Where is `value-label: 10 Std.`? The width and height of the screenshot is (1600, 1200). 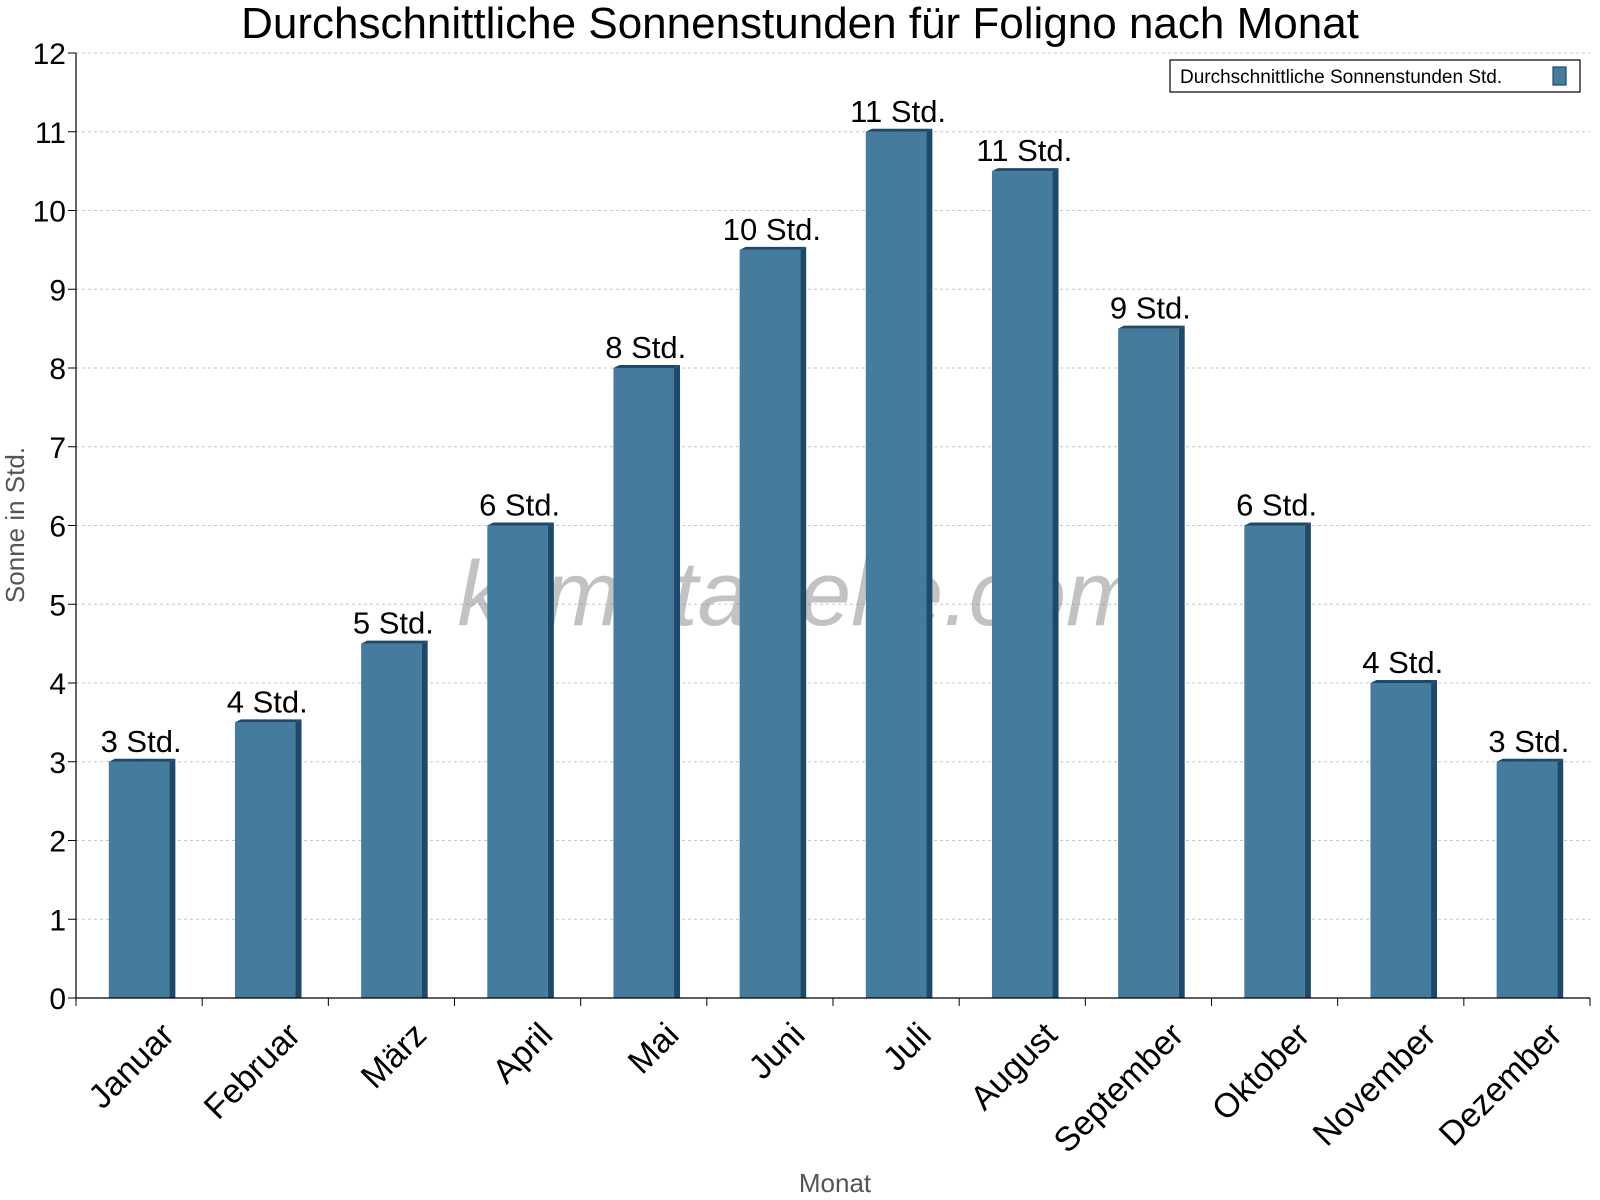
value-label: 10 Std. is located at coordinates (772, 229).